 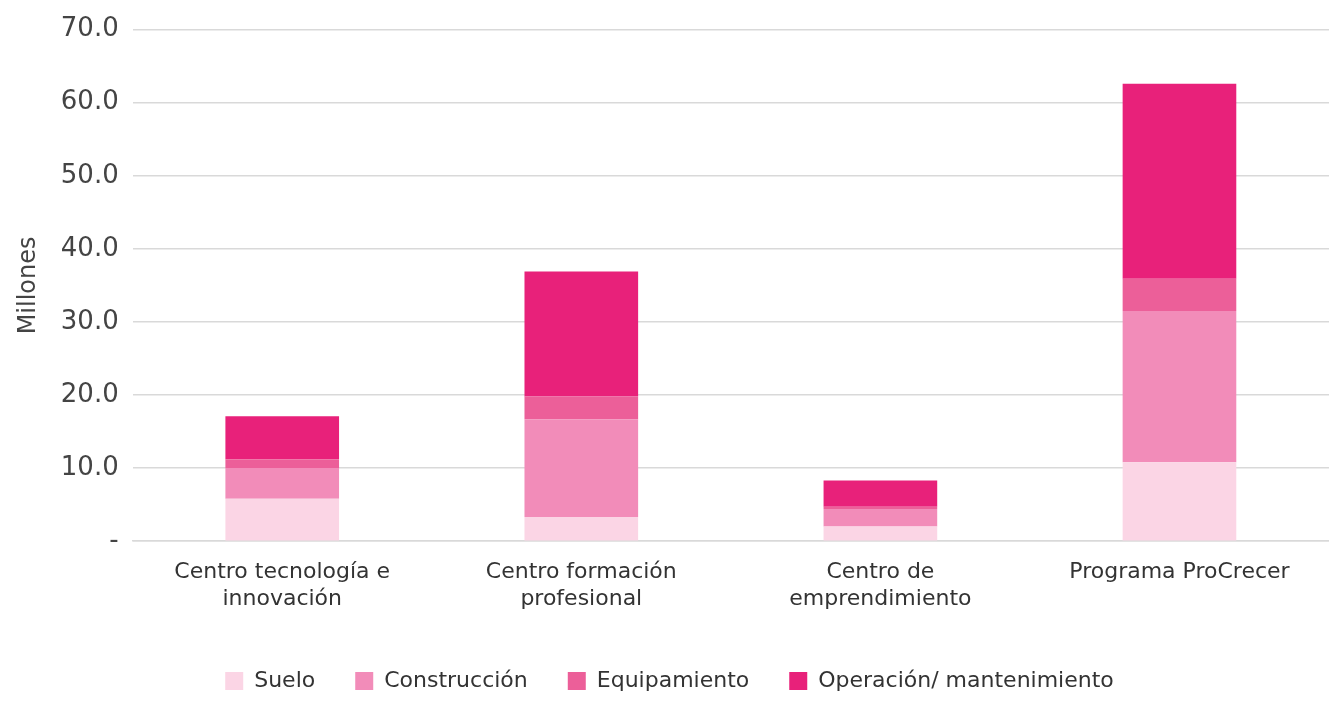 What do you see at coordinates (581, 584) in the screenshot?
I see `x-tick-label: Centro formación profesional` at bounding box center [581, 584].